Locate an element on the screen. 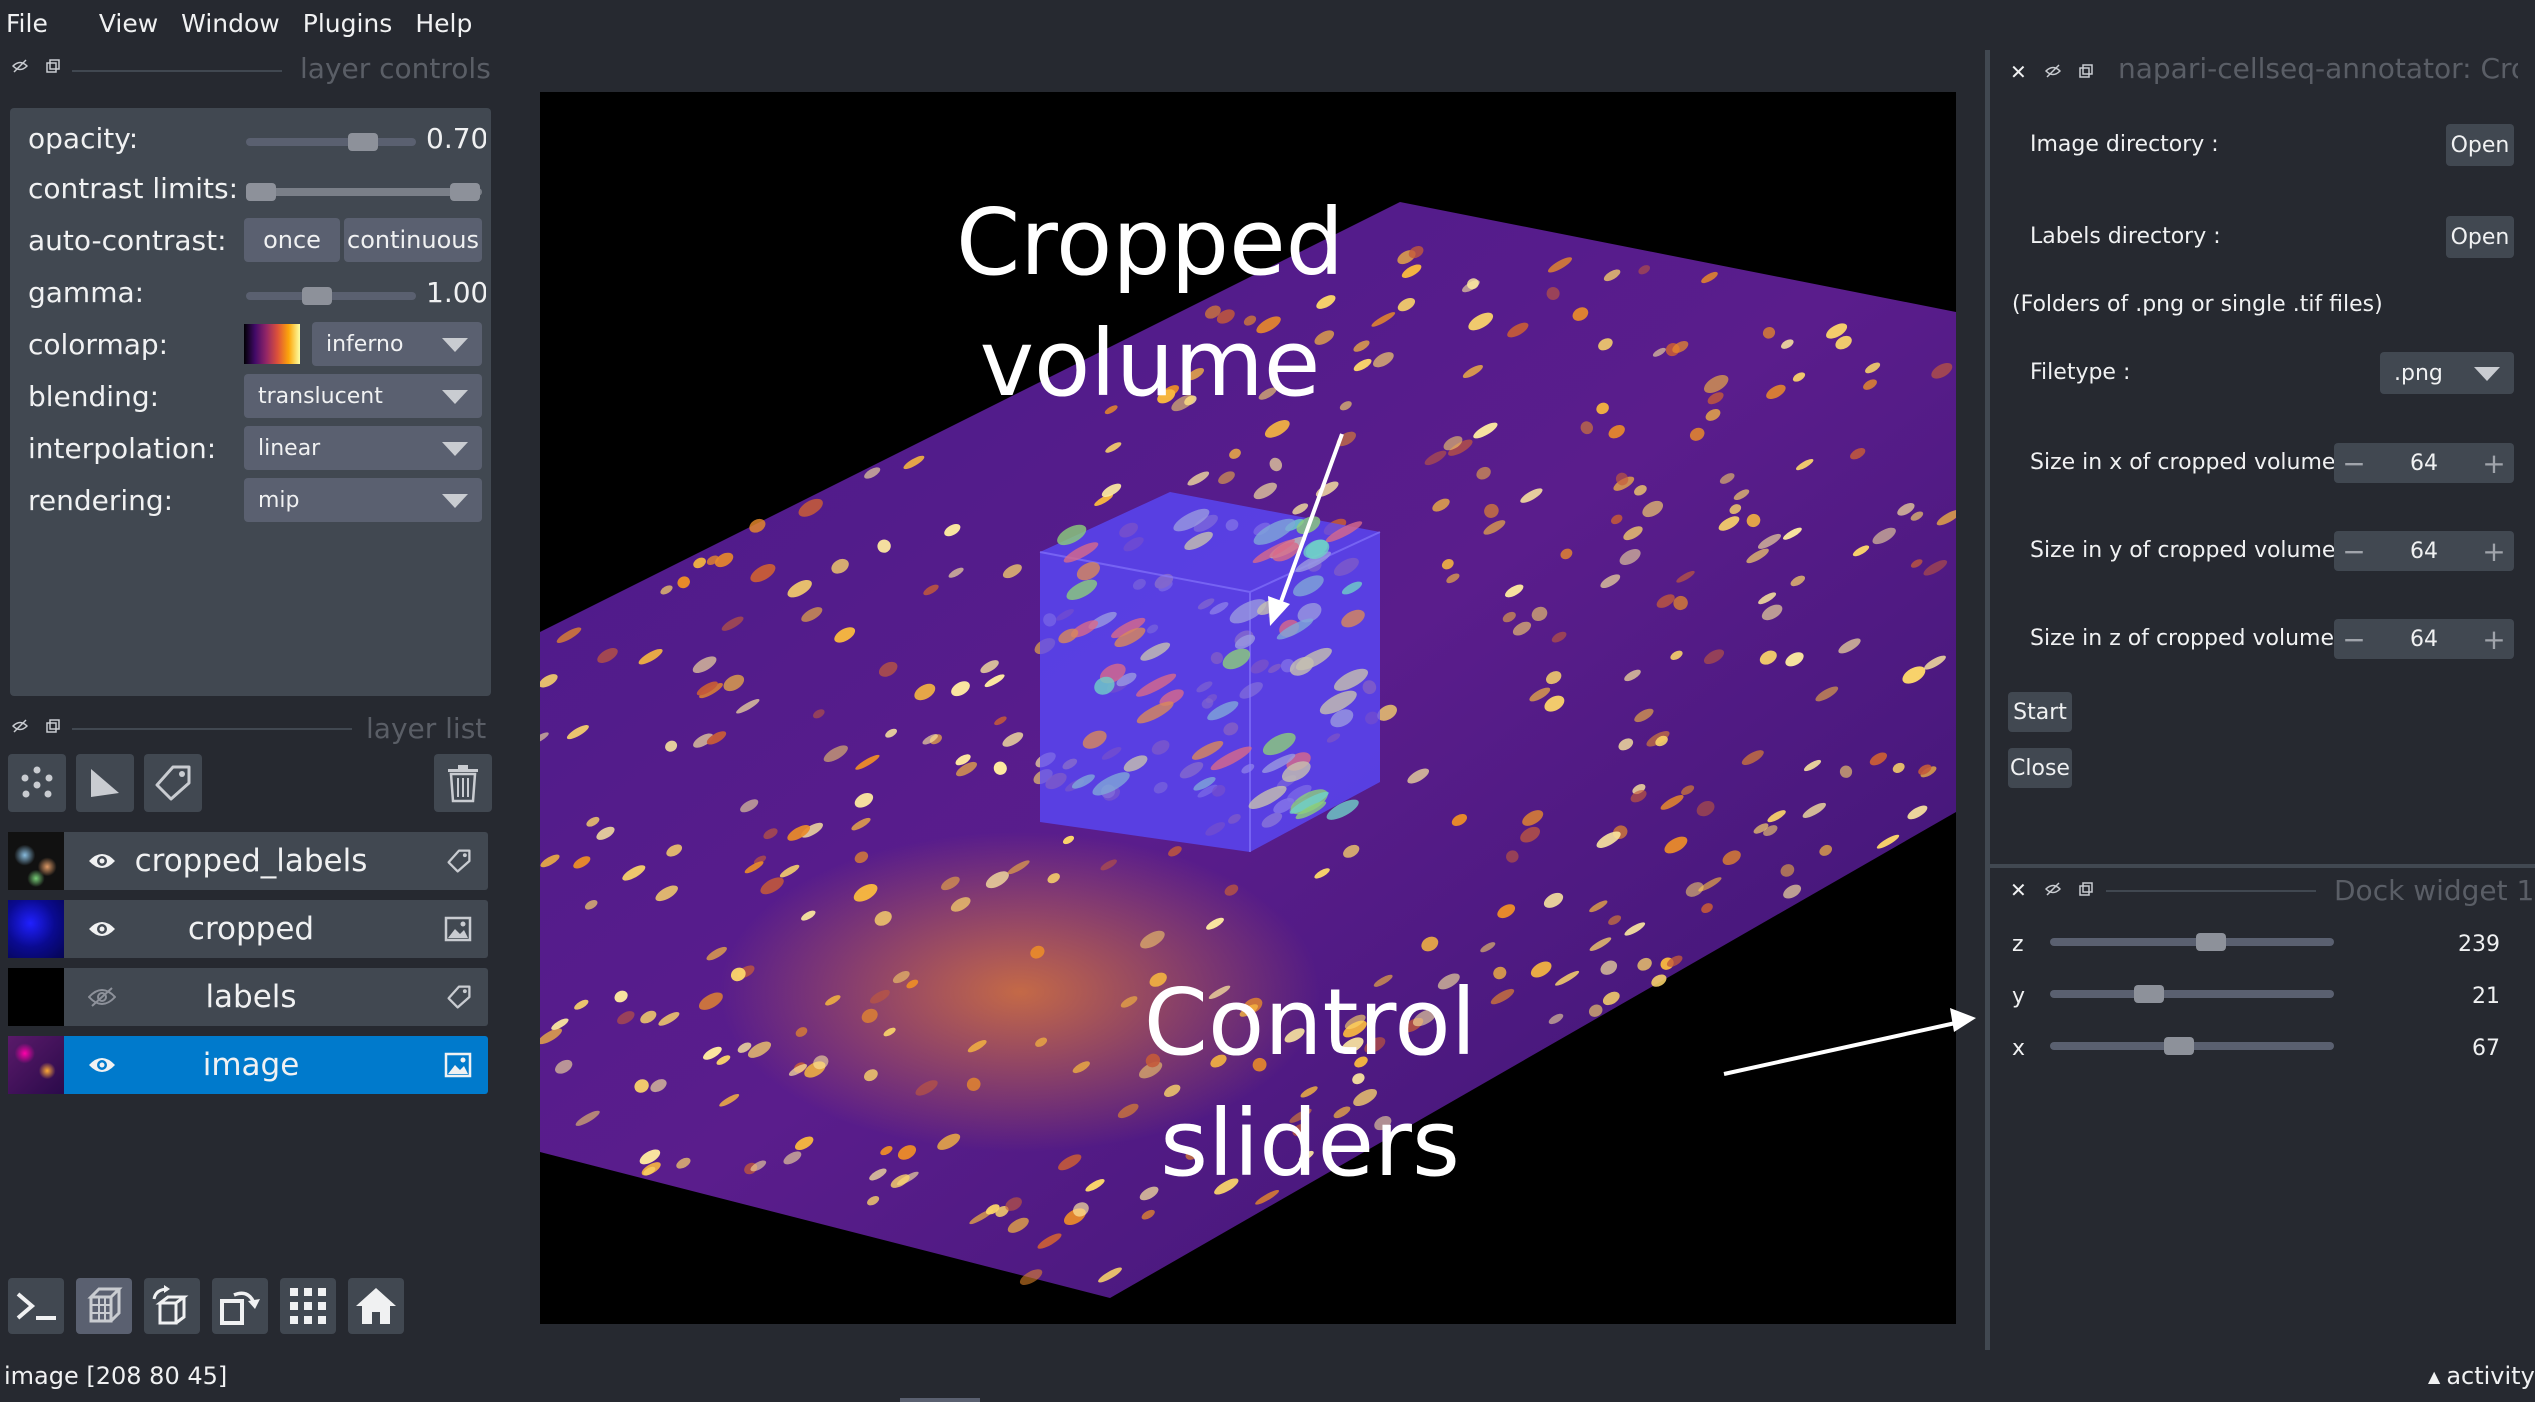  roll-dimensions-button is located at coordinates (172, 1306).